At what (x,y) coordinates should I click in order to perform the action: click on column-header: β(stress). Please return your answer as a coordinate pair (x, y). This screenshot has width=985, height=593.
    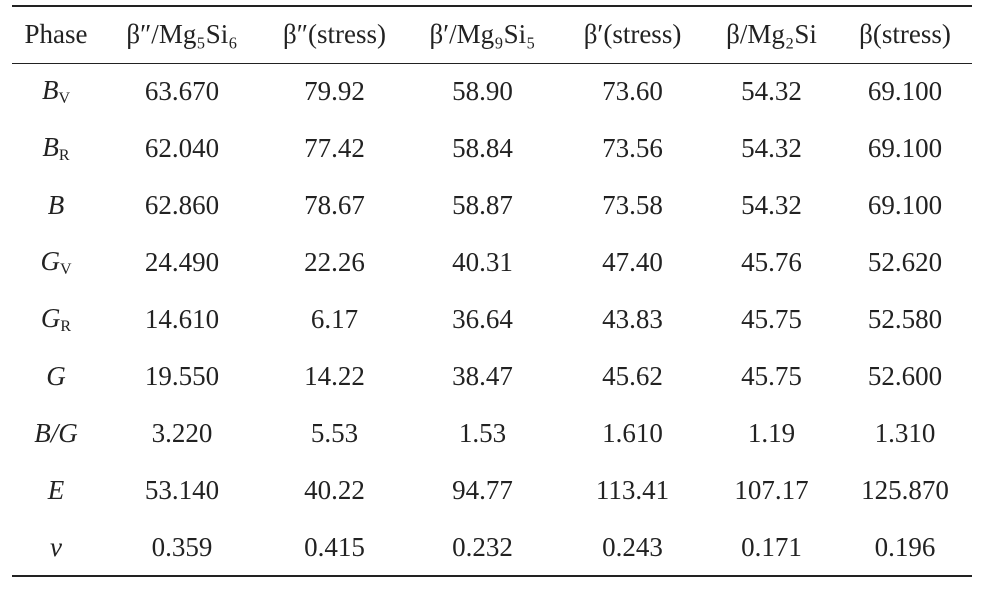
    Looking at the image, I should click on (905, 34).